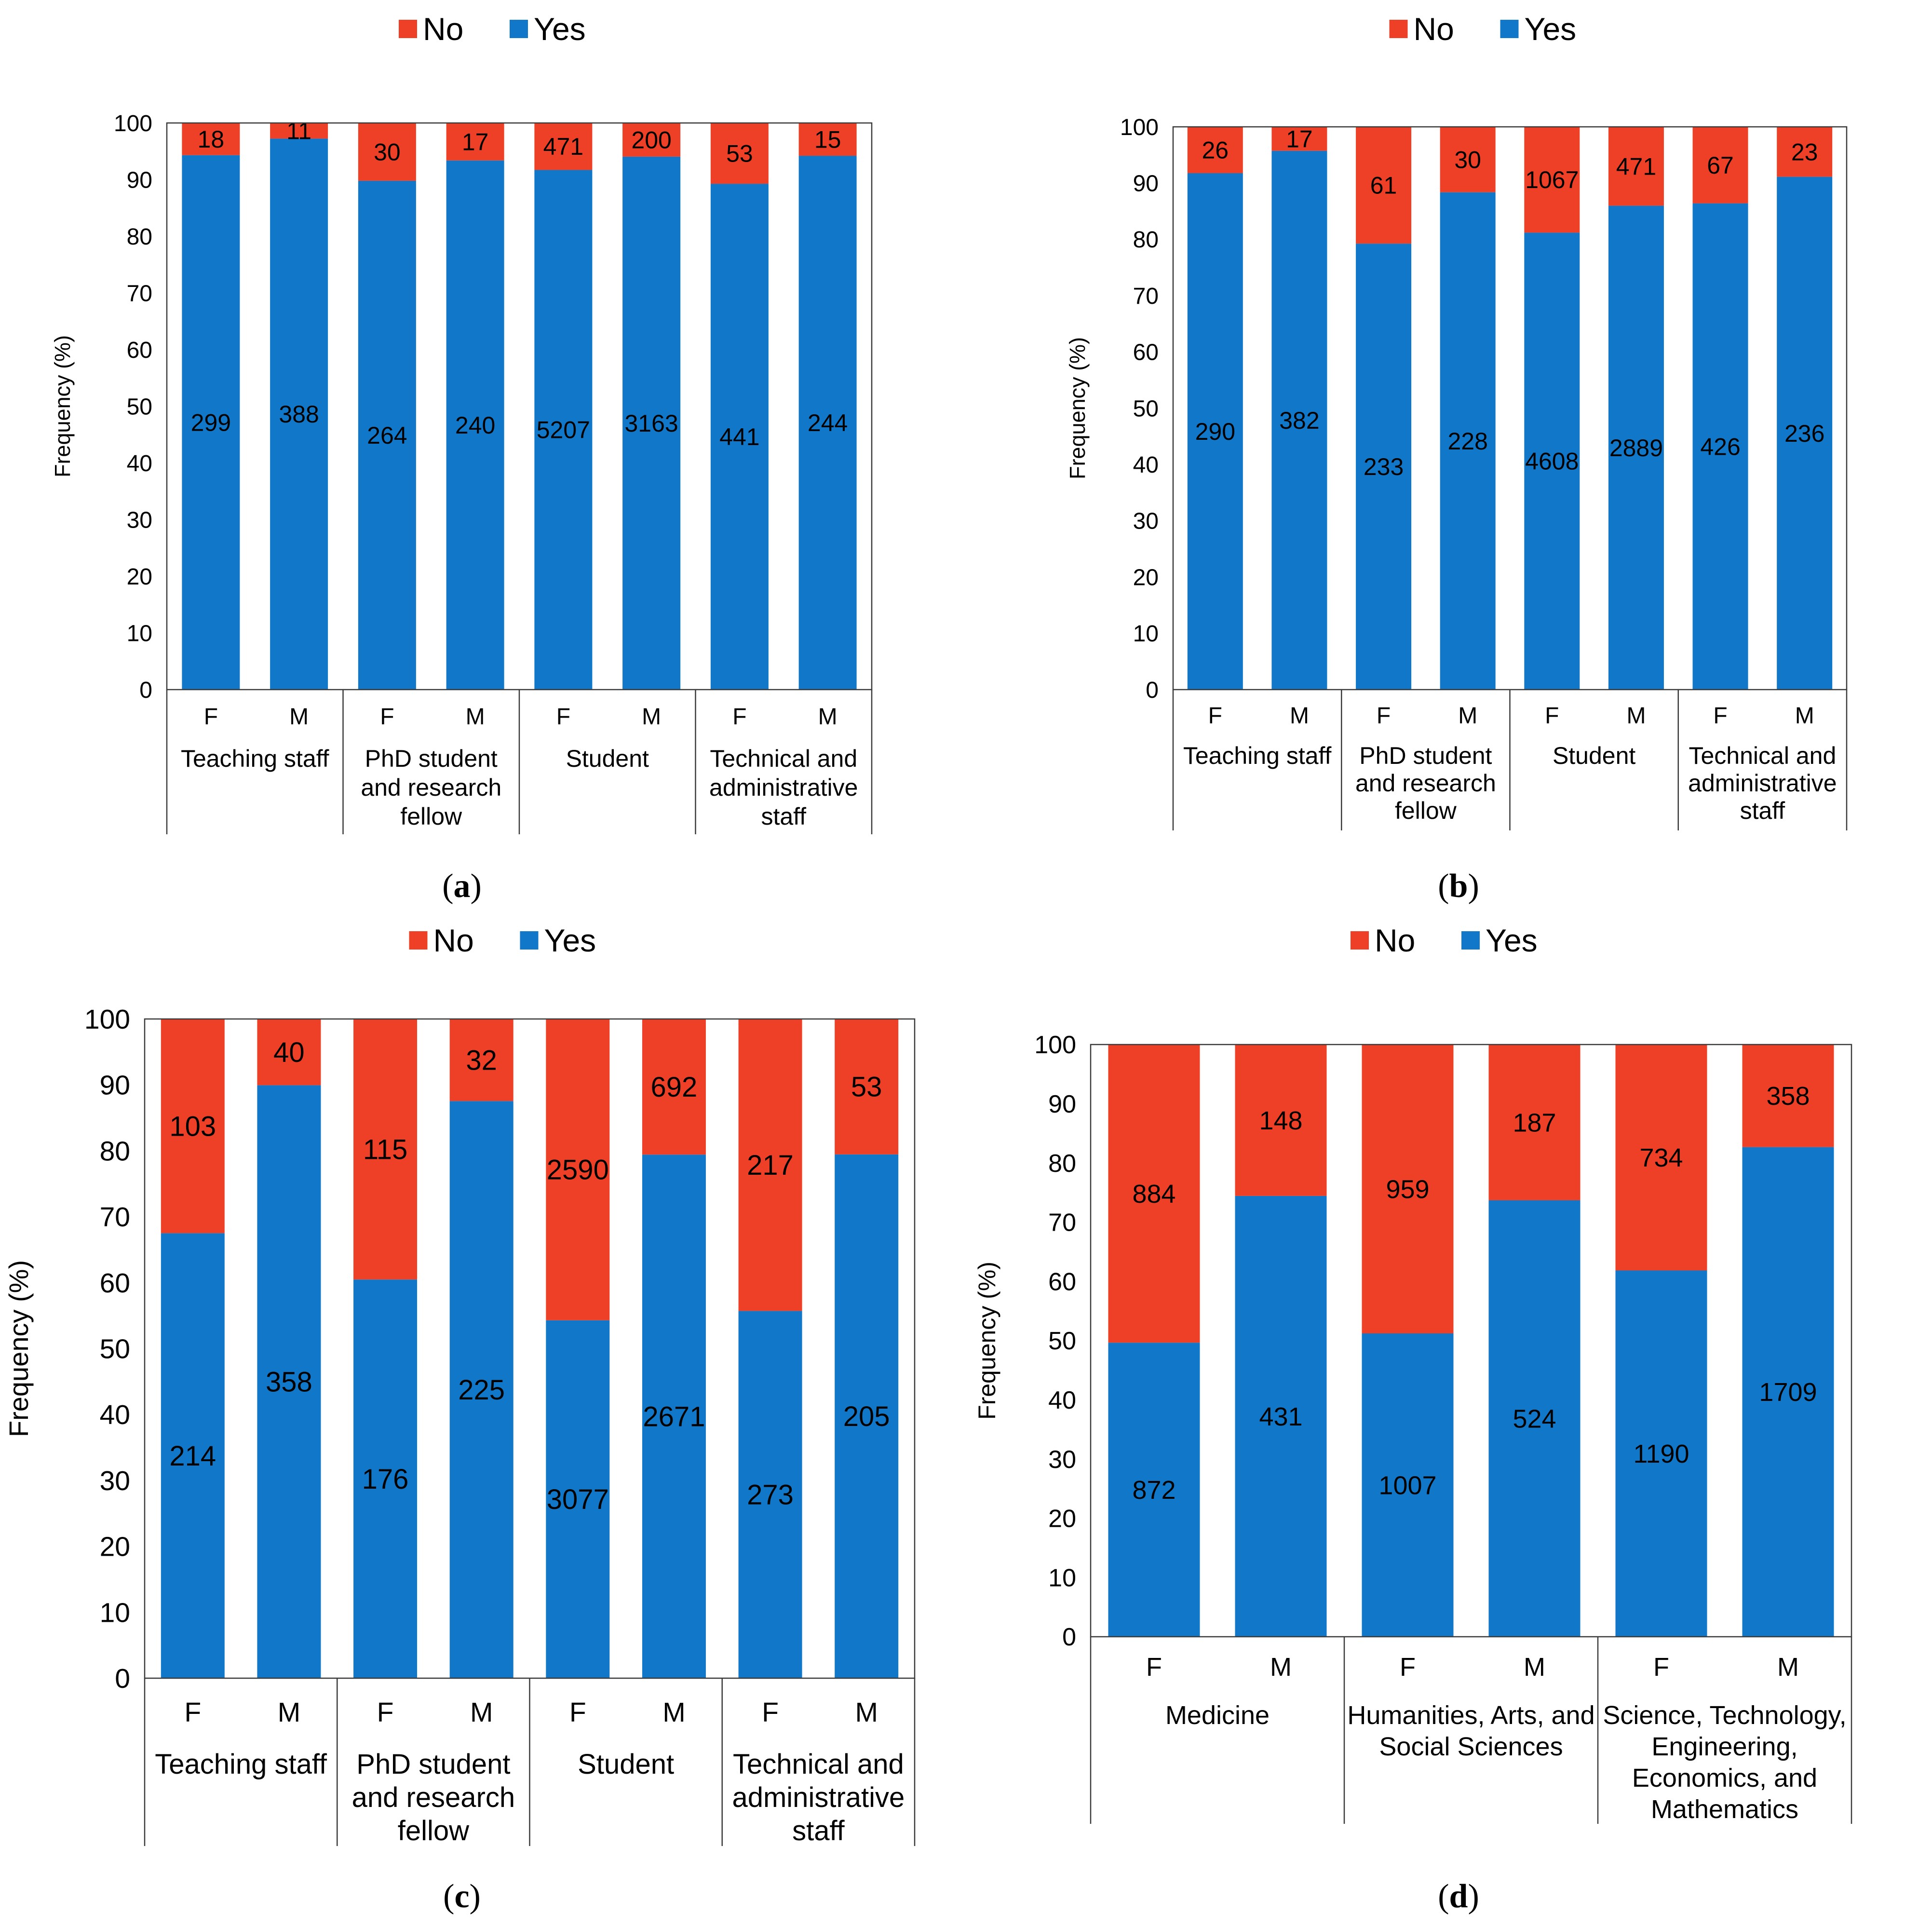  I want to click on legend-label-yes: Yes, so click(560, 29).